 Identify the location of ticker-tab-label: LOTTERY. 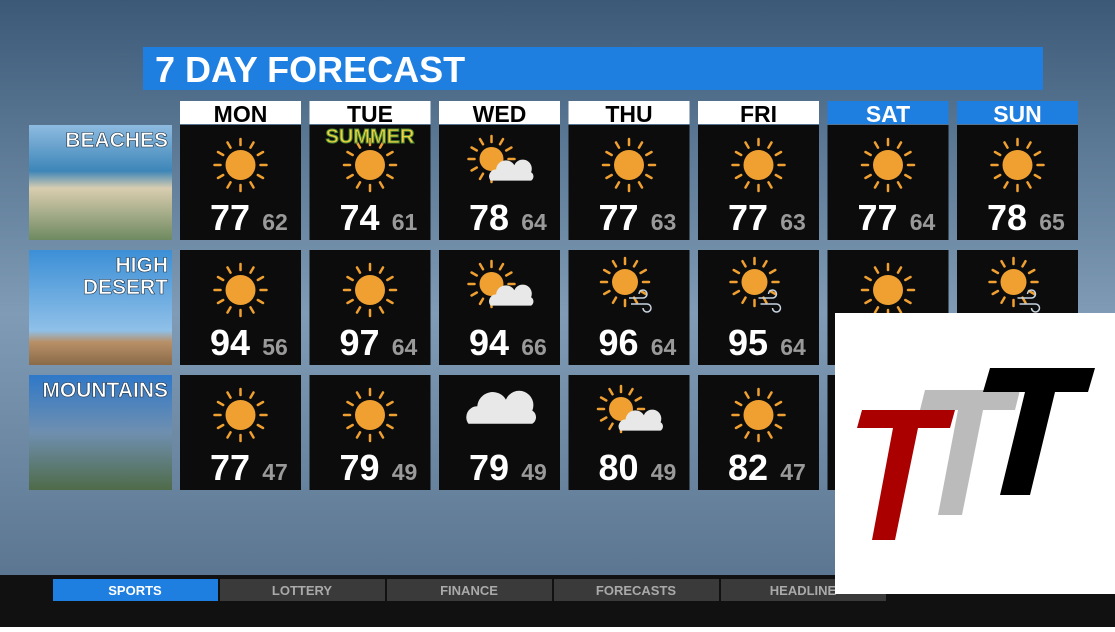
(302, 590).